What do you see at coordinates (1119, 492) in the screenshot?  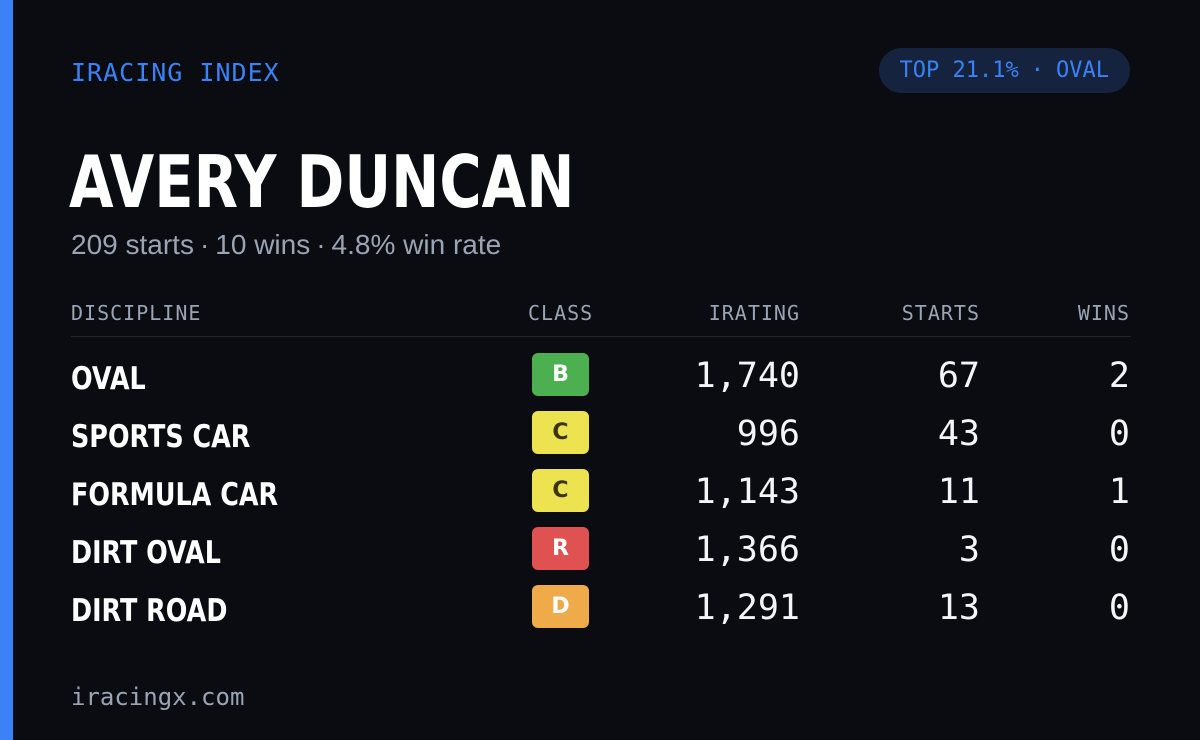 I see `wins-value: 1` at bounding box center [1119, 492].